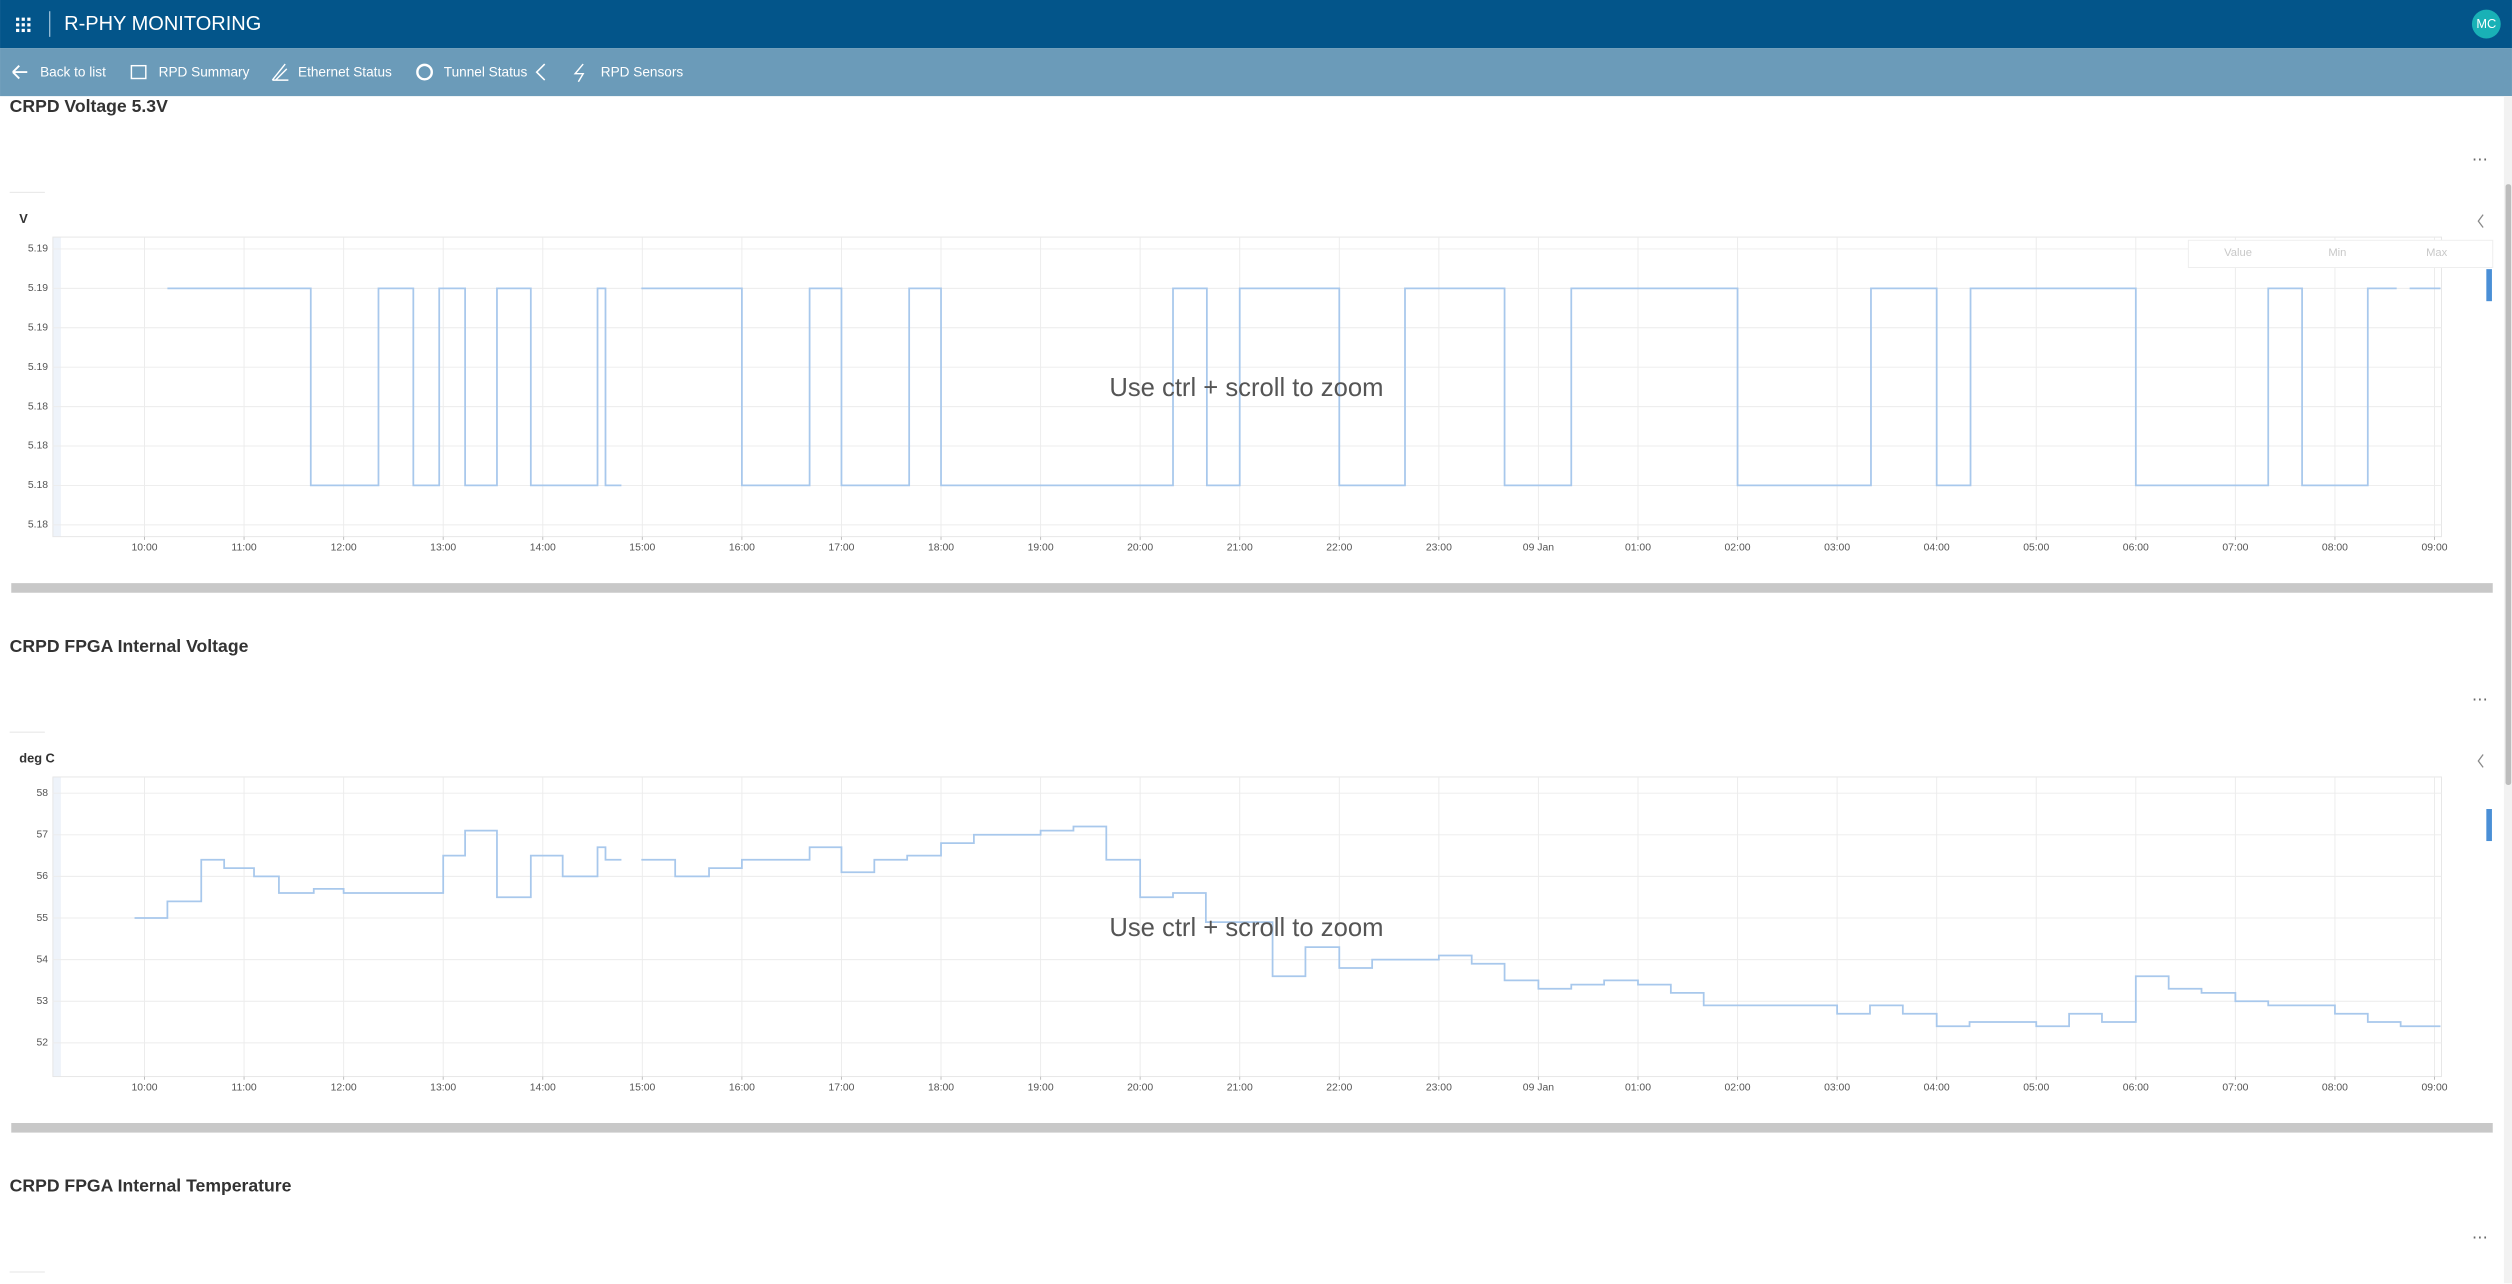 The width and height of the screenshot is (2512, 1284). What do you see at coordinates (23, 25) in the screenshot?
I see `app-launcher` at bounding box center [23, 25].